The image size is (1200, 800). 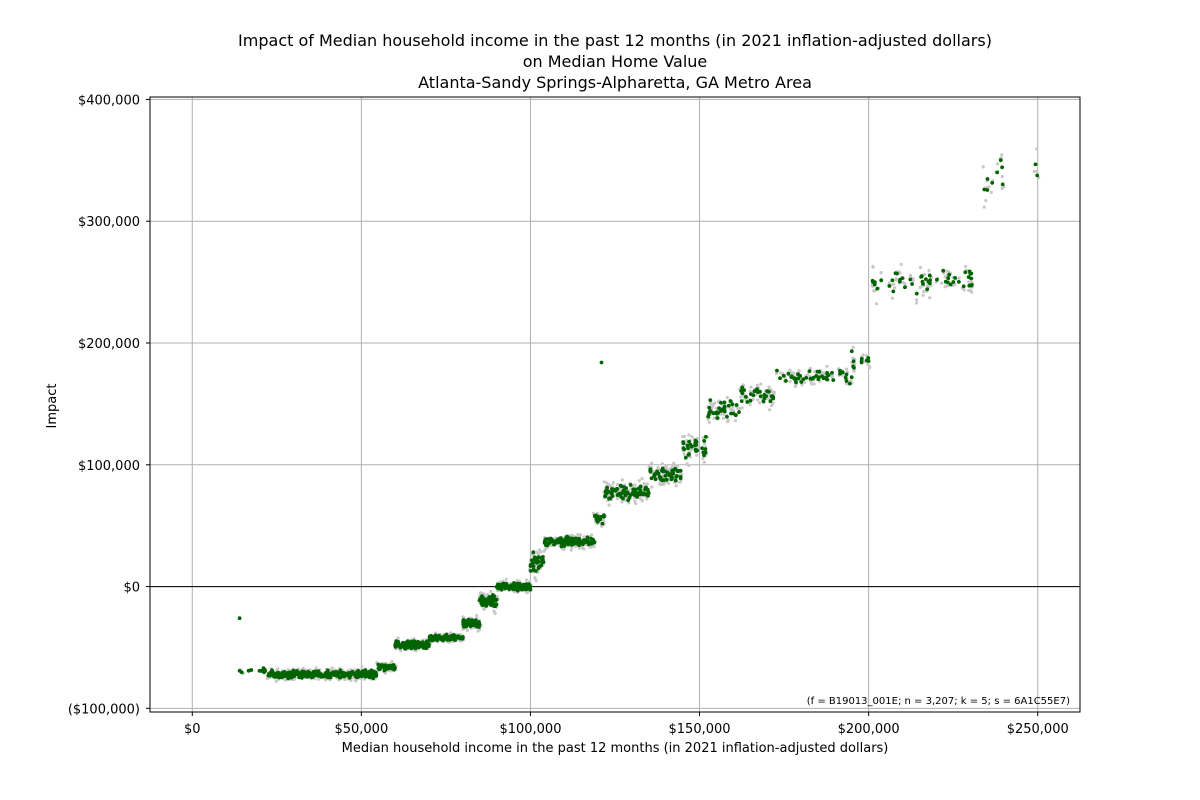 I want to click on y-tick-label: $300,000, so click(x=109, y=222).